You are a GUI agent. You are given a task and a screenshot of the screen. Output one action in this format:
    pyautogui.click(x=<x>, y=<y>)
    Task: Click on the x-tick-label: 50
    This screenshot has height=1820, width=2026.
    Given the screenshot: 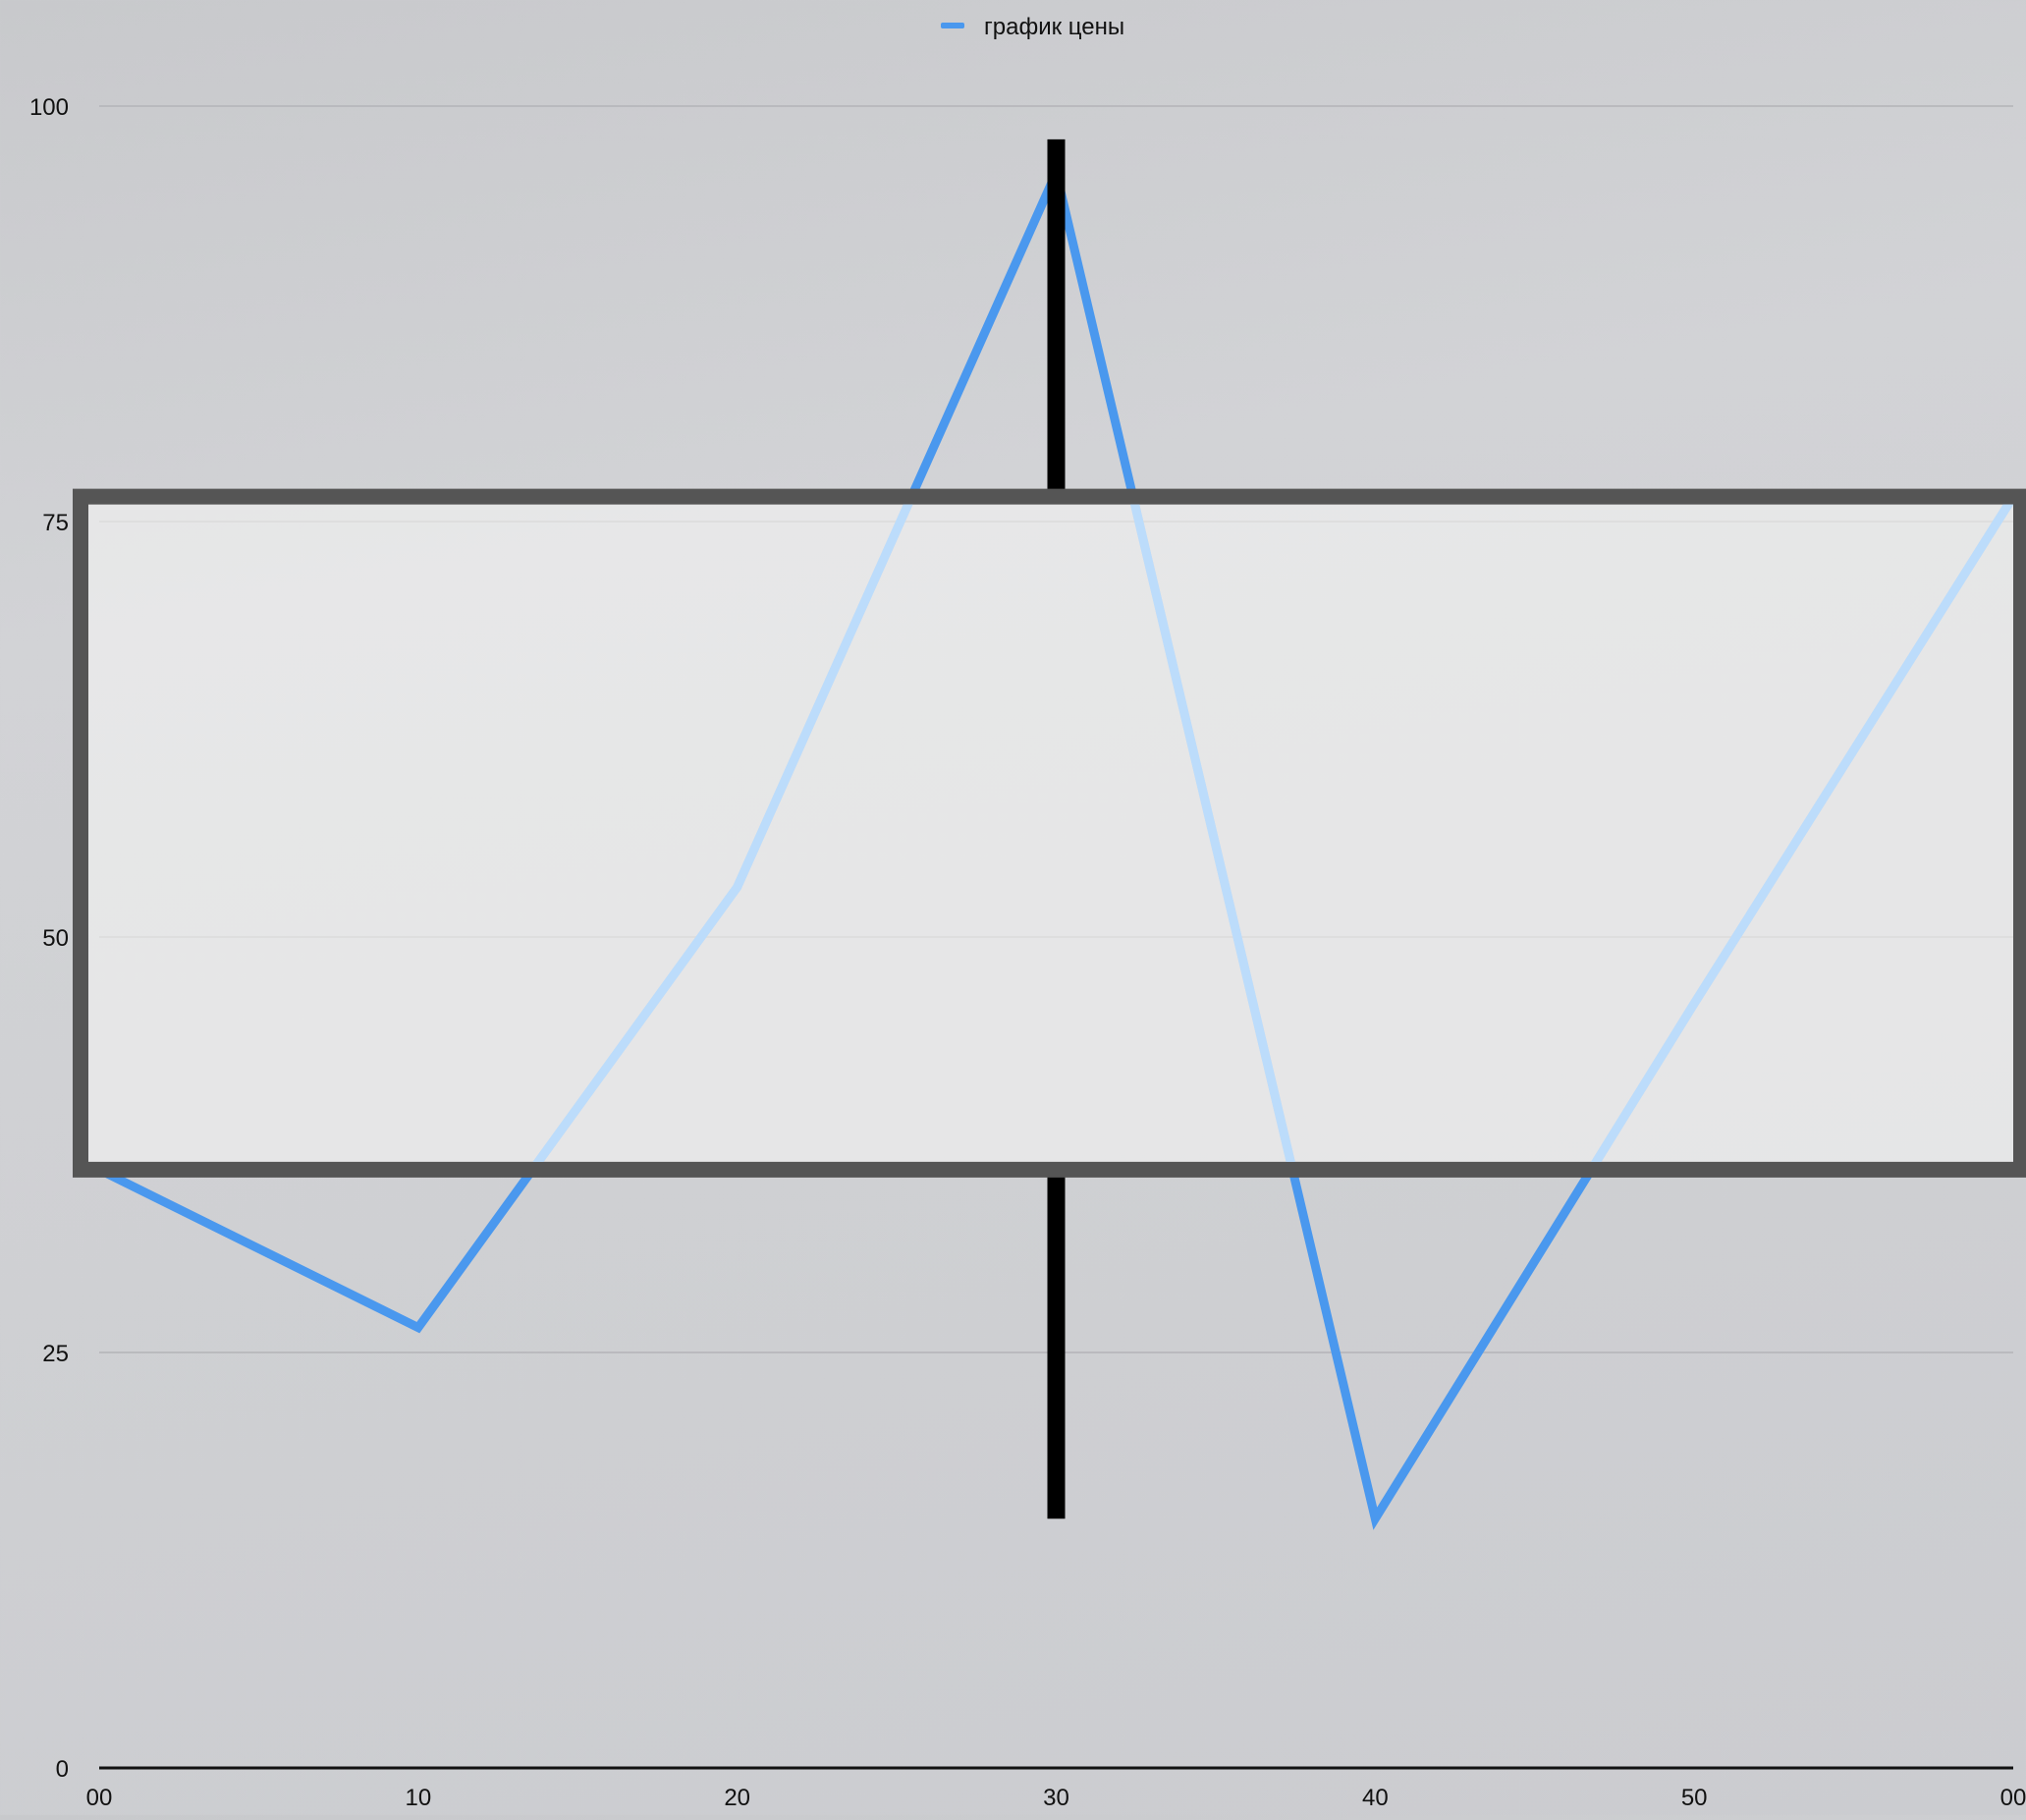 What is the action you would take?
    pyautogui.click(x=1695, y=1798)
    